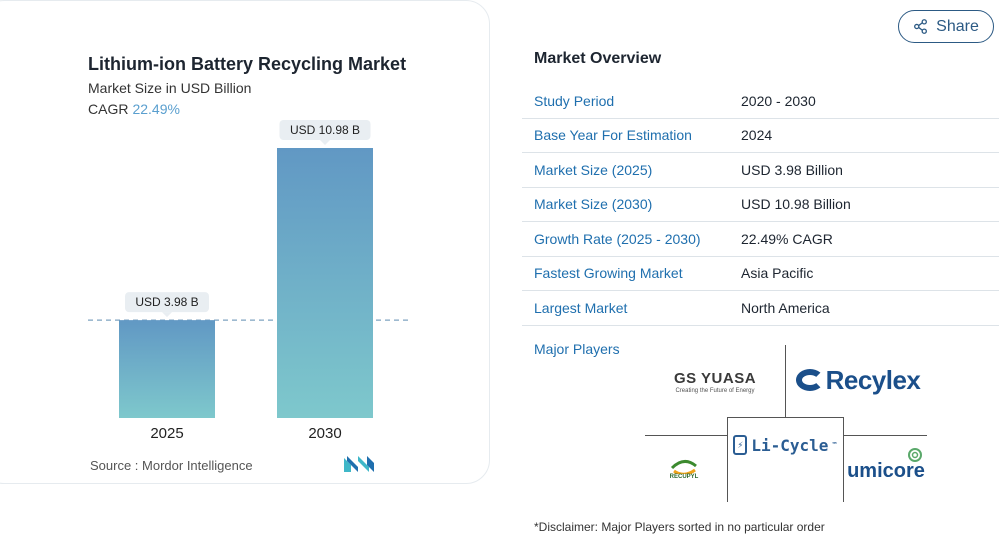  I want to click on data-label: USD 3.98 B, so click(166, 302).